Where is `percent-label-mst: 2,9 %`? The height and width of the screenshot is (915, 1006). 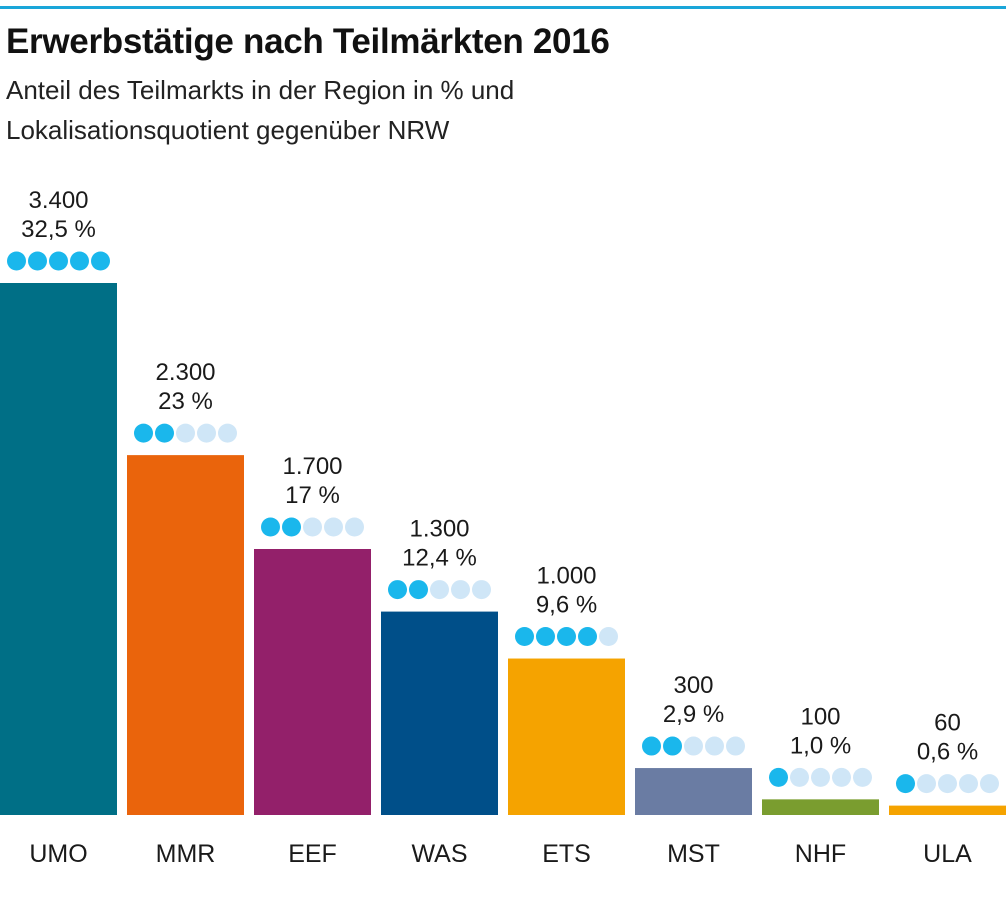 percent-label-mst: 2,9 % is located at coordinates (693, 714).